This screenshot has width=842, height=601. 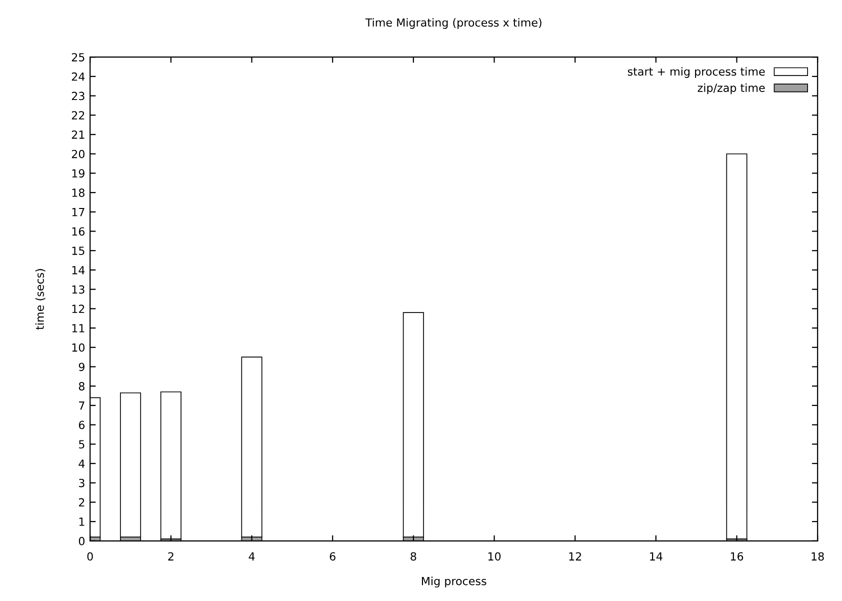 What do you see at coordinates (333, 556) in the screenshot?
I see `x-tick-label: 6` at bounding box center [333, 556].